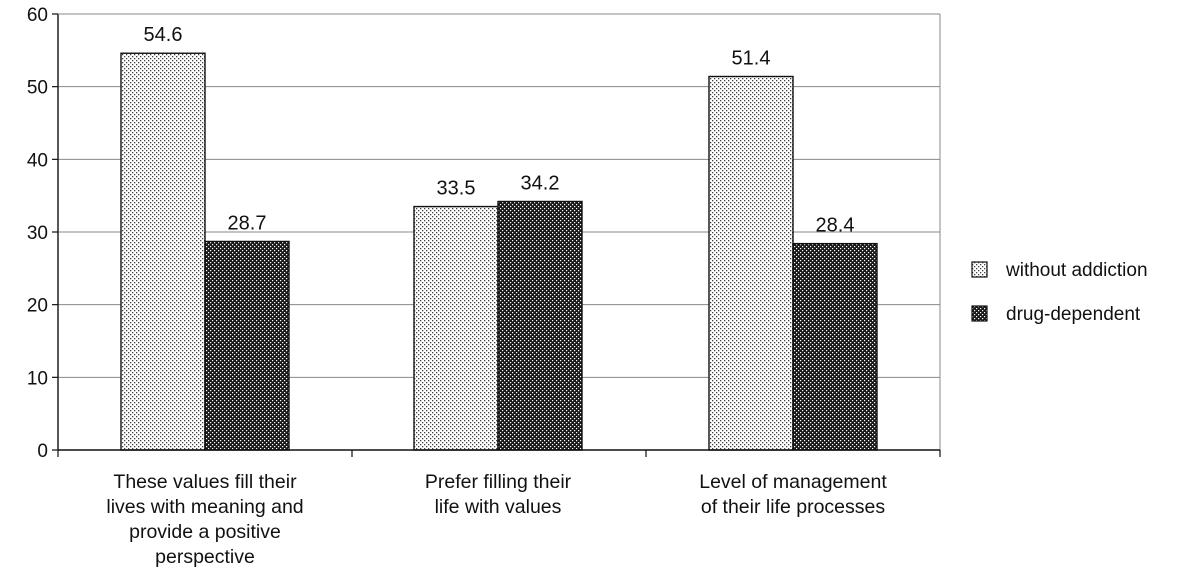 This screenshot has width=1200, height=578. What do you see at coordinates (204, 507) in the screenshot?
I see `x-category-label: lives with meaning and` at bounding box center [204, 507].